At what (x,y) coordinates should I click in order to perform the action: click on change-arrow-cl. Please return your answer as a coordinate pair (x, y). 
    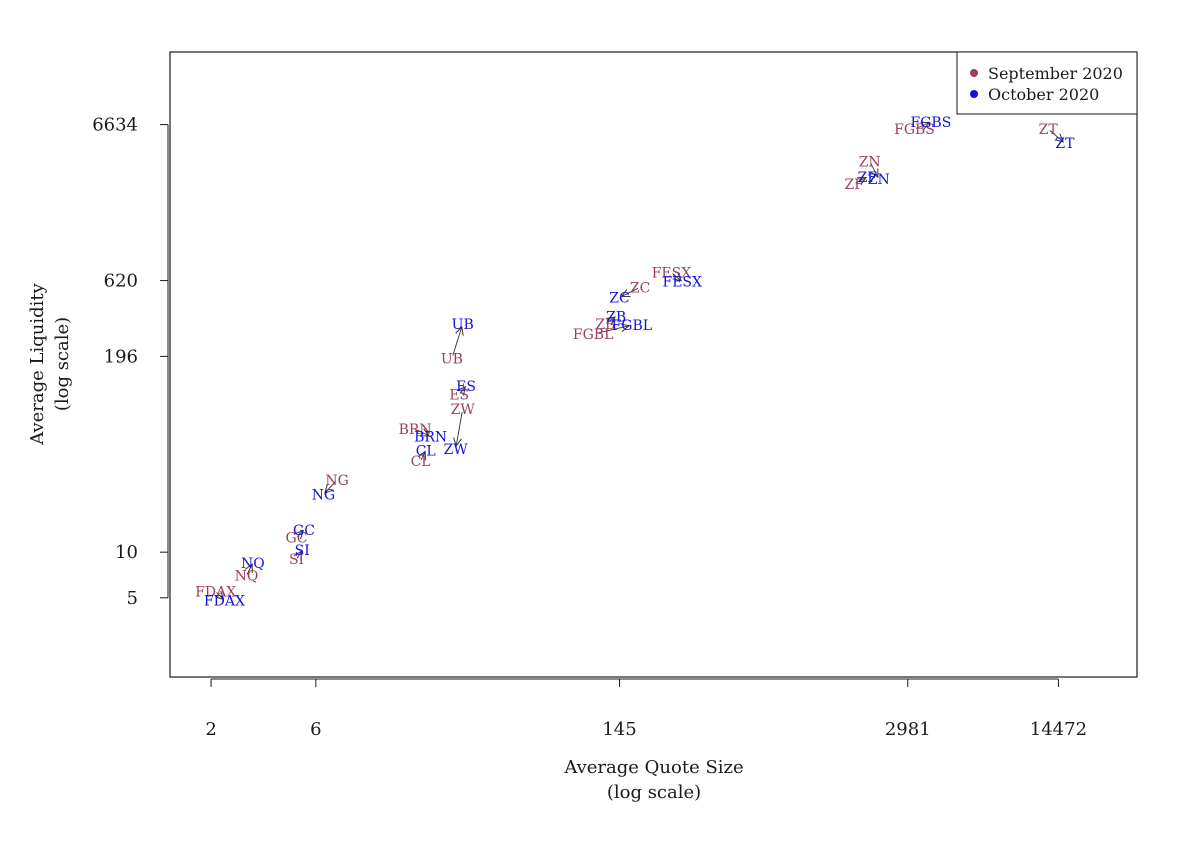
    Looking at the image, I should click on (423, 455).